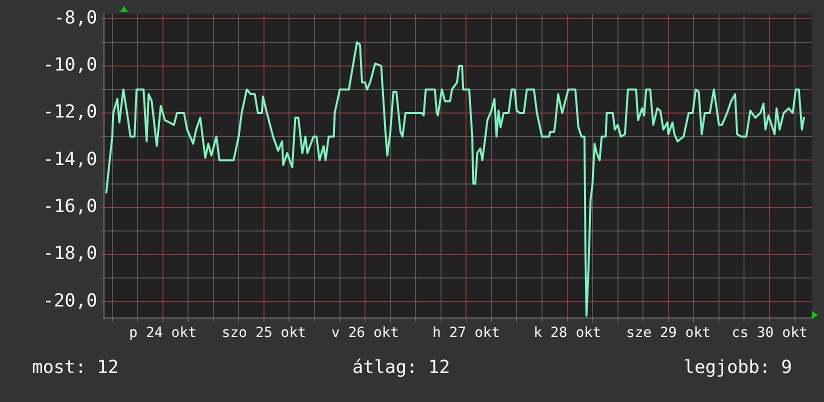  I want to click on y-tick-label: -10,0, so click(70, 65).